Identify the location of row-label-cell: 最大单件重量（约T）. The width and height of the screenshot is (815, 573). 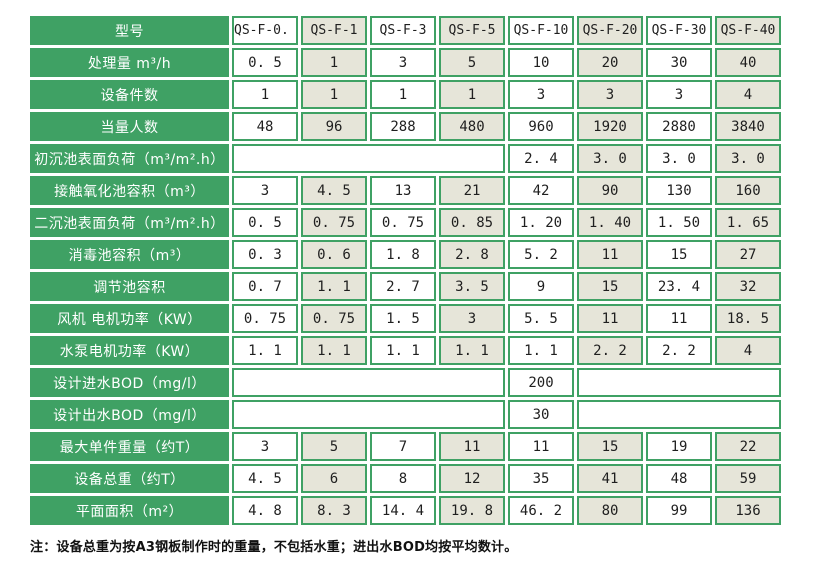
(129, 446).